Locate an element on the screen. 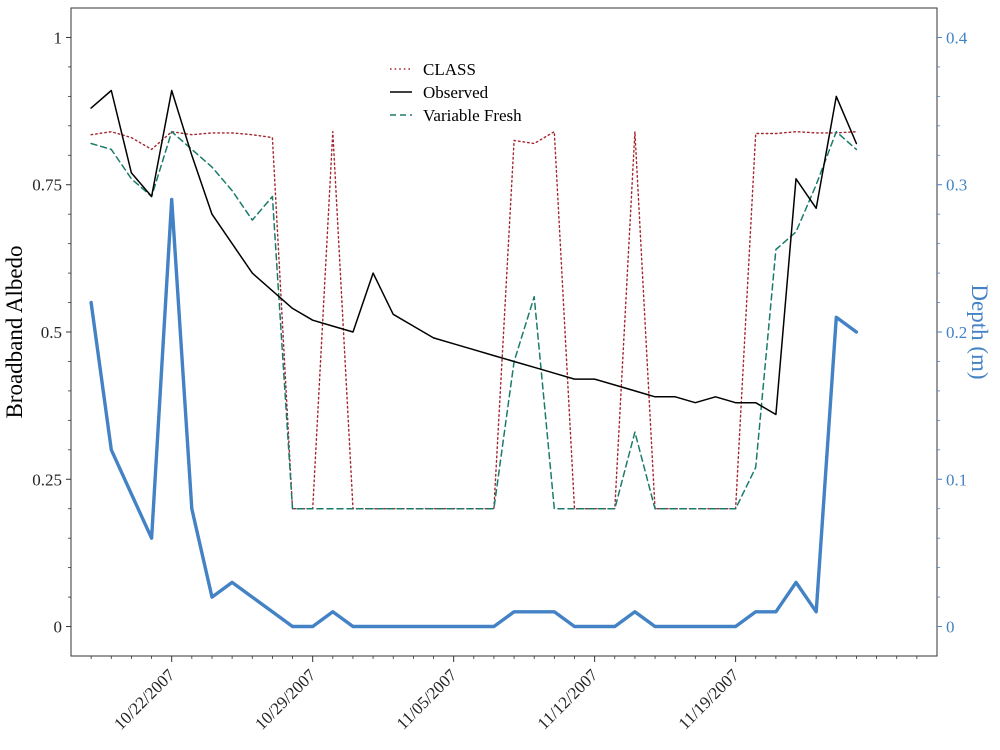 The image size is (1000, 750). y2-tick-label: 0.4 is located at coordinates (957, 37).